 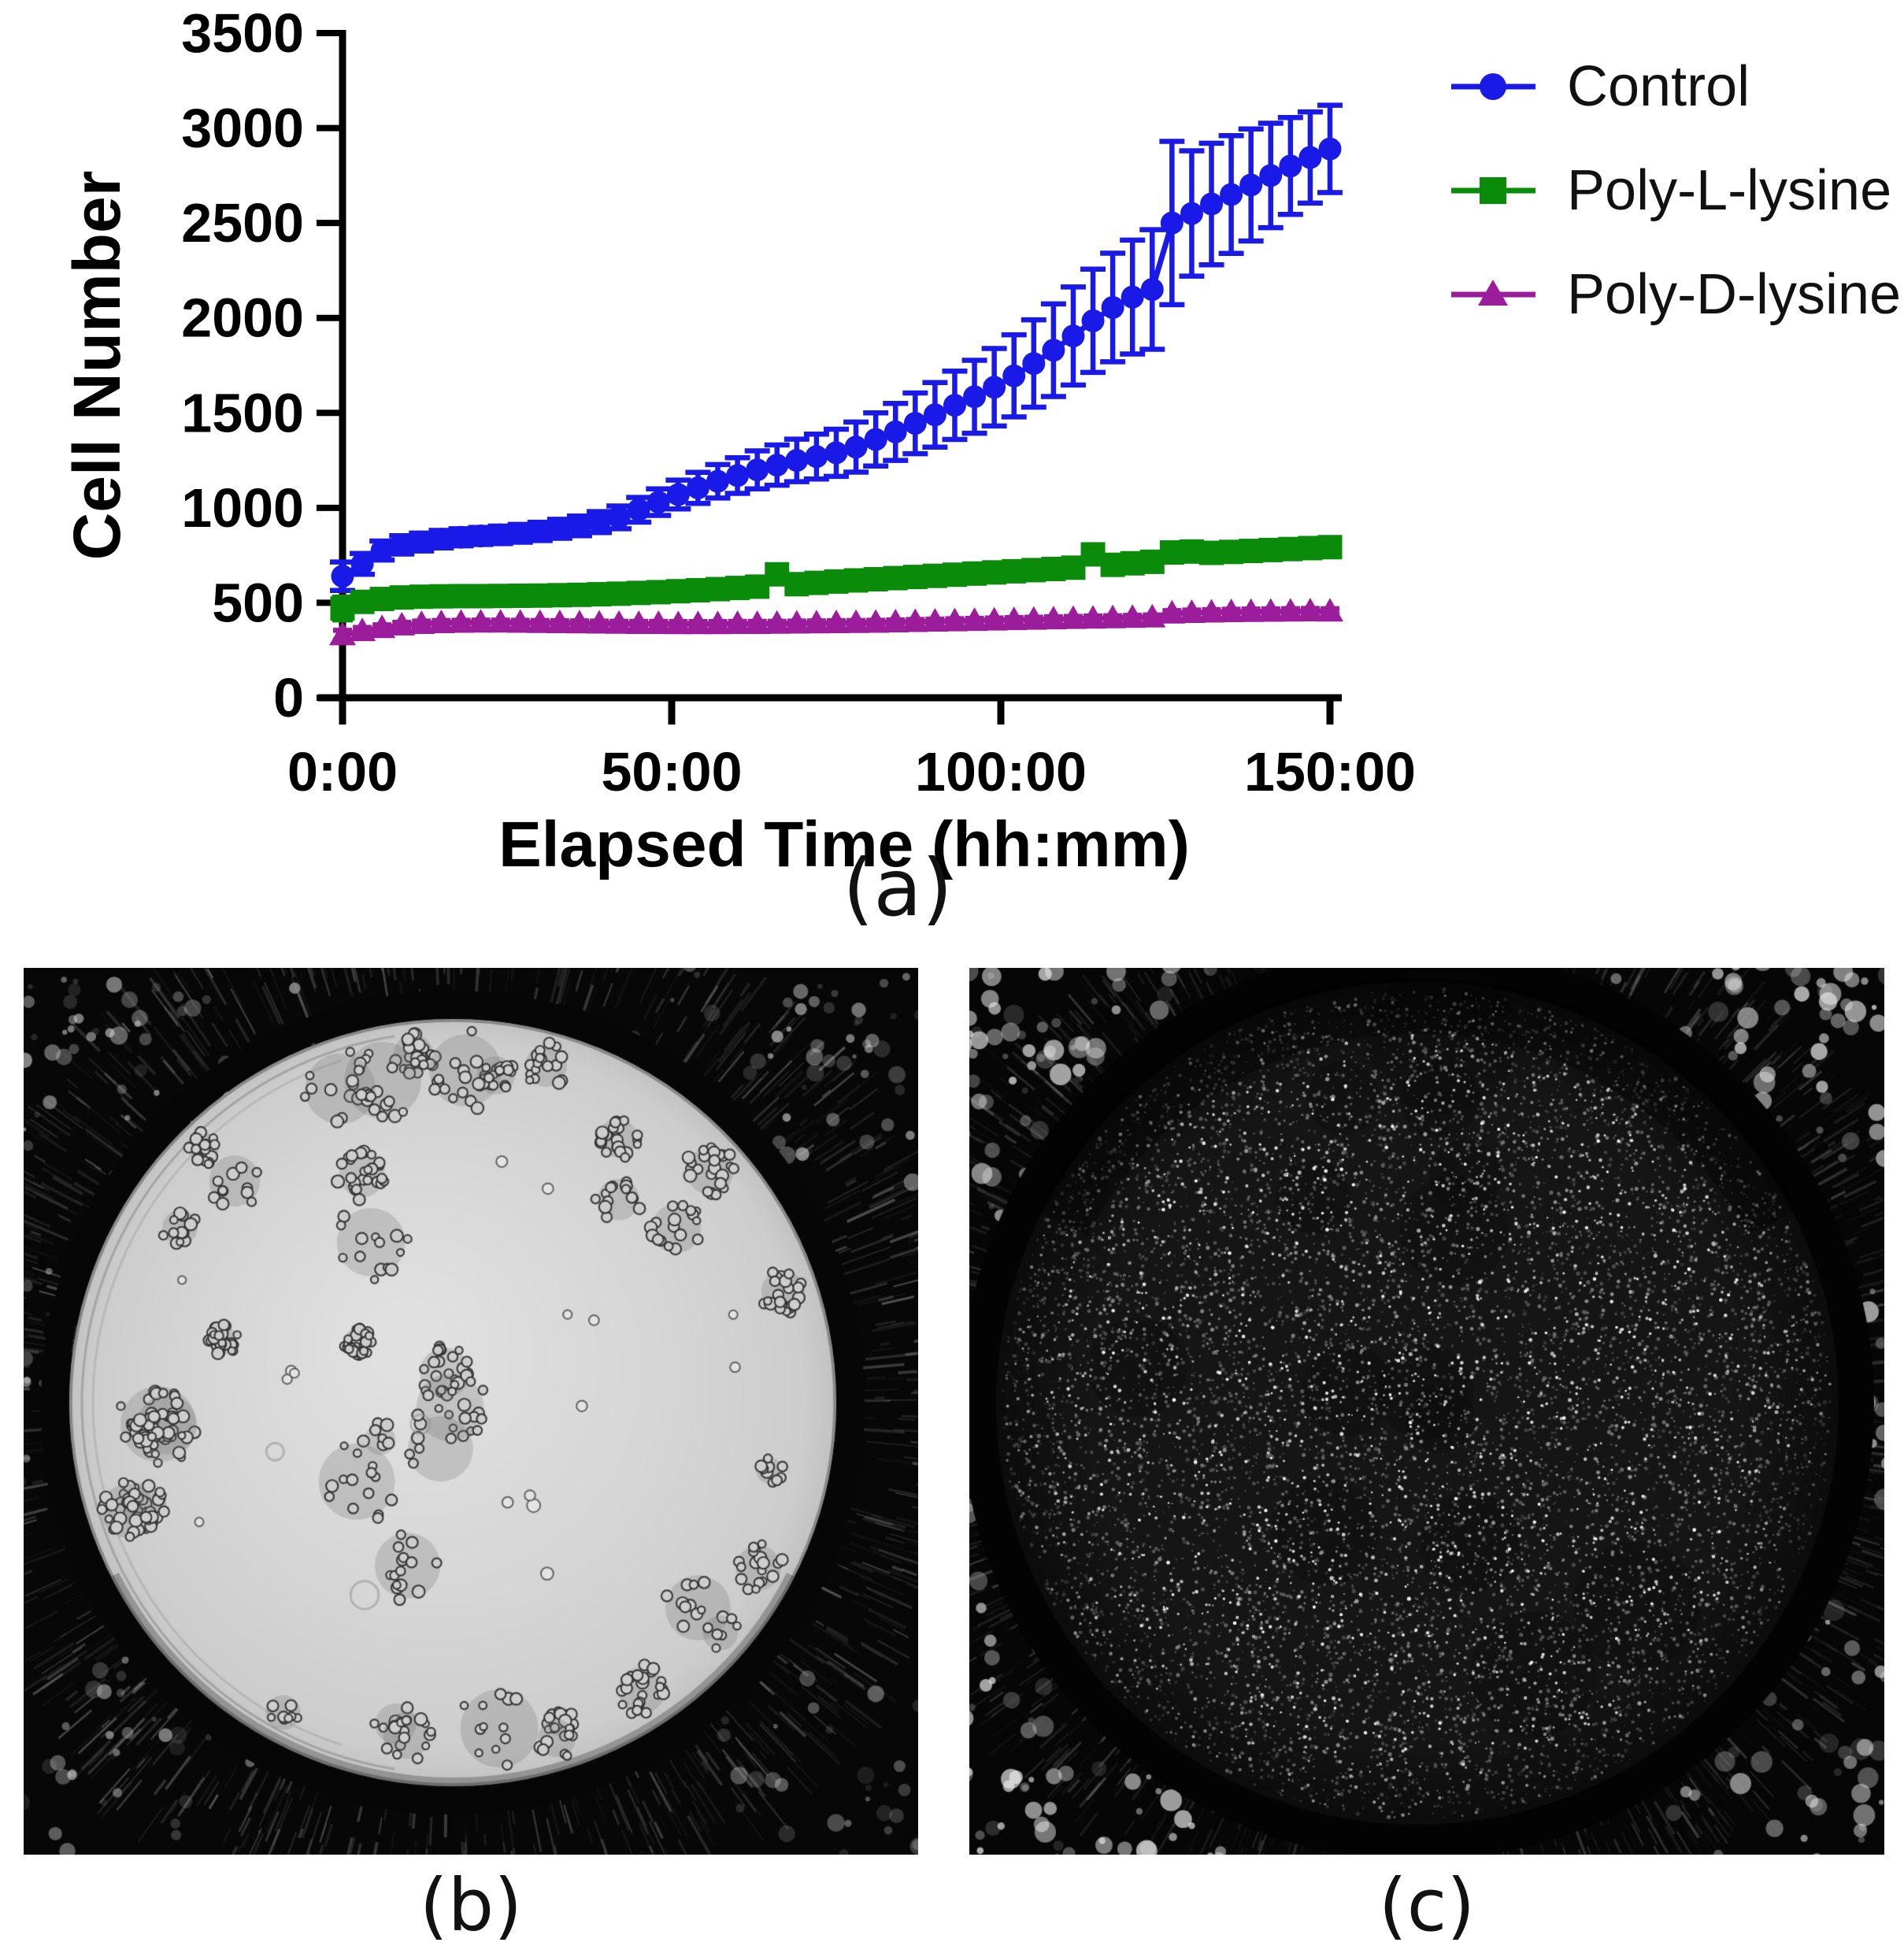 I want to click on y-tick-label: 1000, so click(x=242, y=508).